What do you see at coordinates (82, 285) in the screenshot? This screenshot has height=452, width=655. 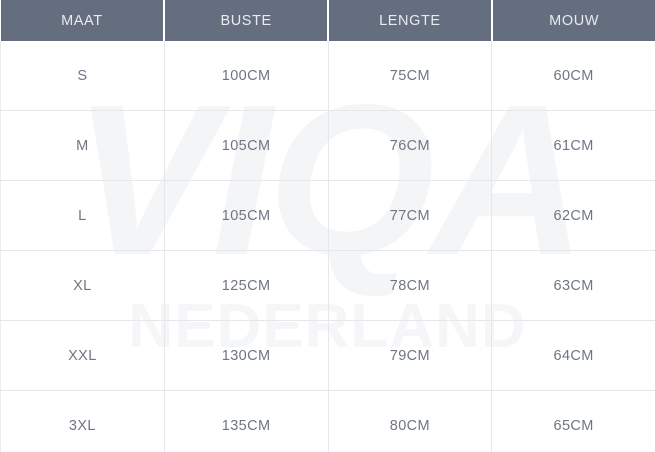 I see `cell-maat: XL` at bounding box center [82, 285].